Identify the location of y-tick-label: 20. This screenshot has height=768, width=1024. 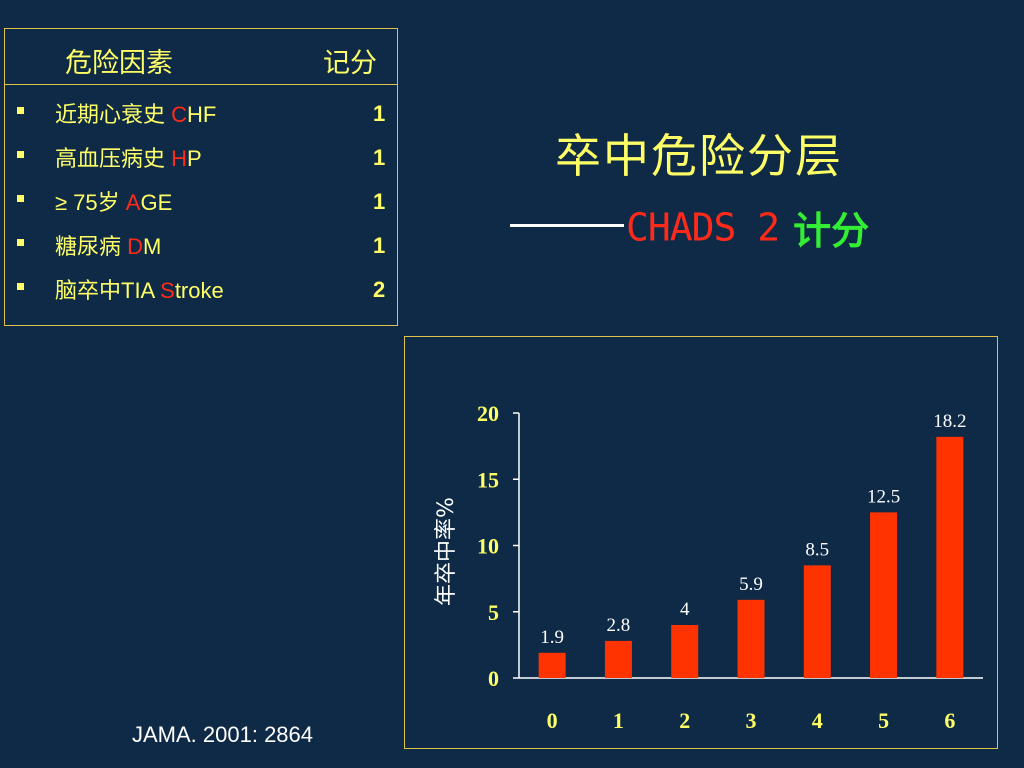
(488, 413).